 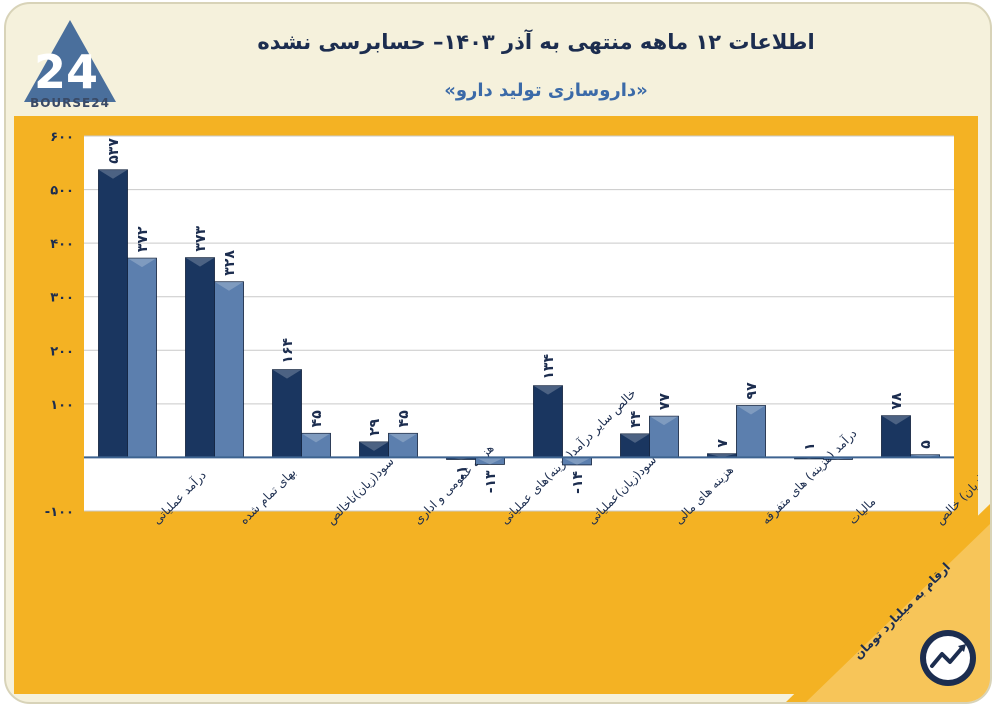 What do you see at coordinates (62, 351) in the screenshot?
I see `y-tick-label: ۲۰۰` at bounding box center [62, 351].